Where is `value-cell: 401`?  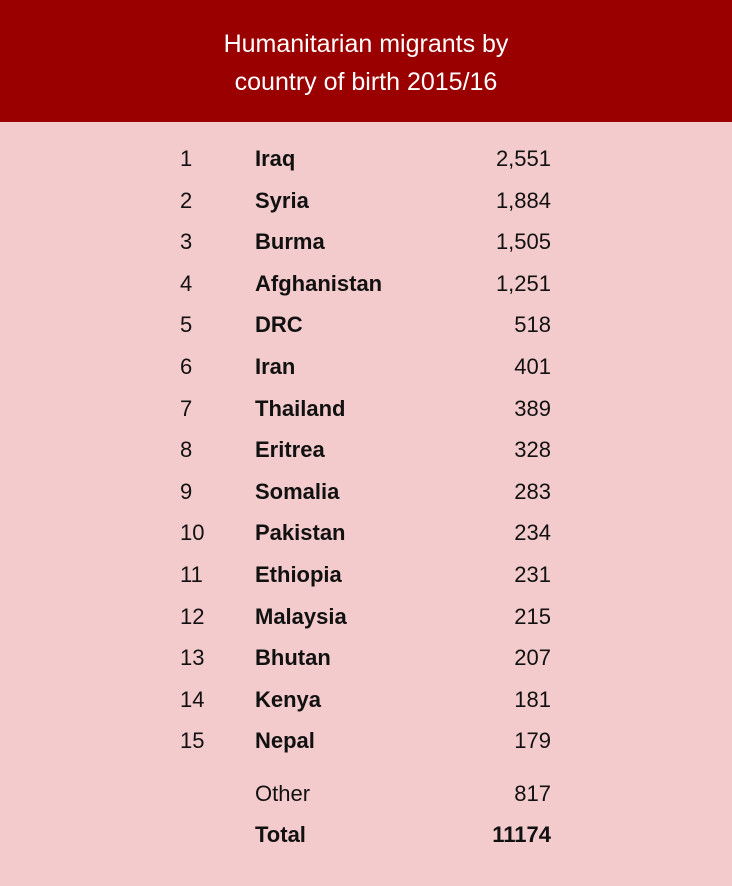 value-cell: 401 is located at coordinates (532, 366).